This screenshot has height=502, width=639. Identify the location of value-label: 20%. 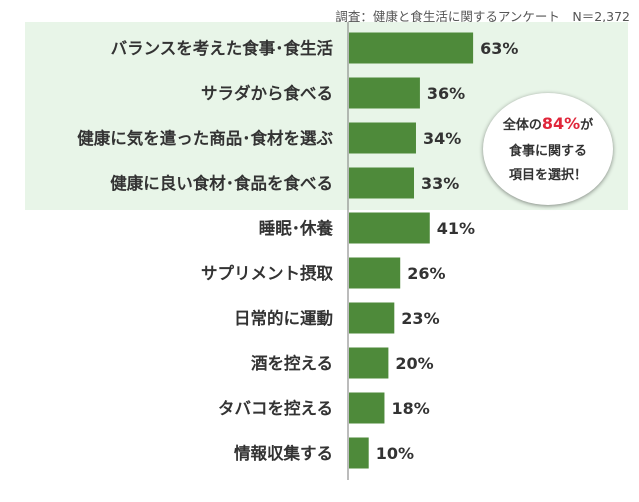
(414, 363).